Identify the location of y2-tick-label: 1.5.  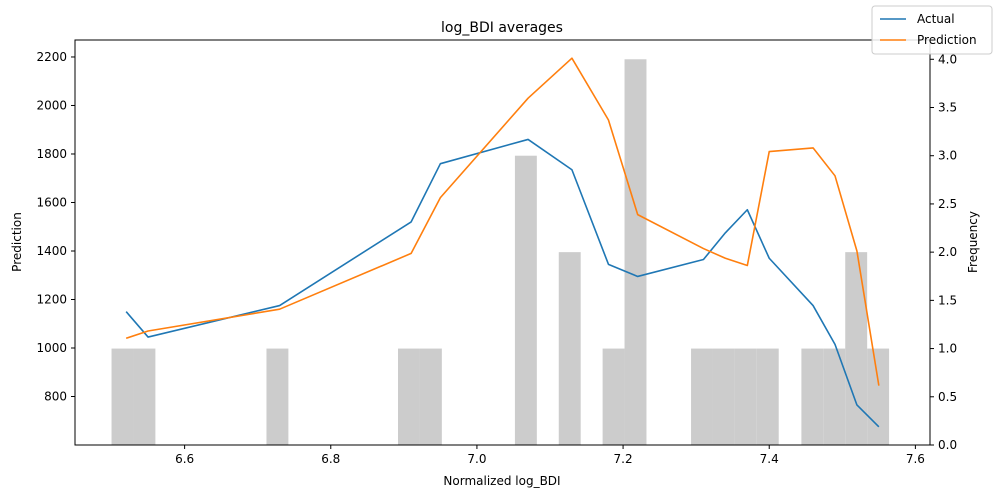
(947, 300).